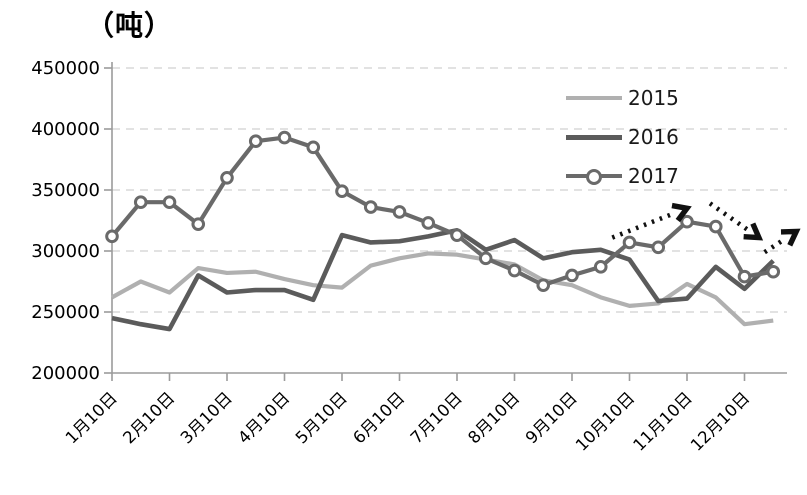 This screenshot has width=807, height=495. What do you see at coordinates (594, 177) in the screenshot?
I see `legend-swatch-2017-line-marker` at bounding box center [594, 177].